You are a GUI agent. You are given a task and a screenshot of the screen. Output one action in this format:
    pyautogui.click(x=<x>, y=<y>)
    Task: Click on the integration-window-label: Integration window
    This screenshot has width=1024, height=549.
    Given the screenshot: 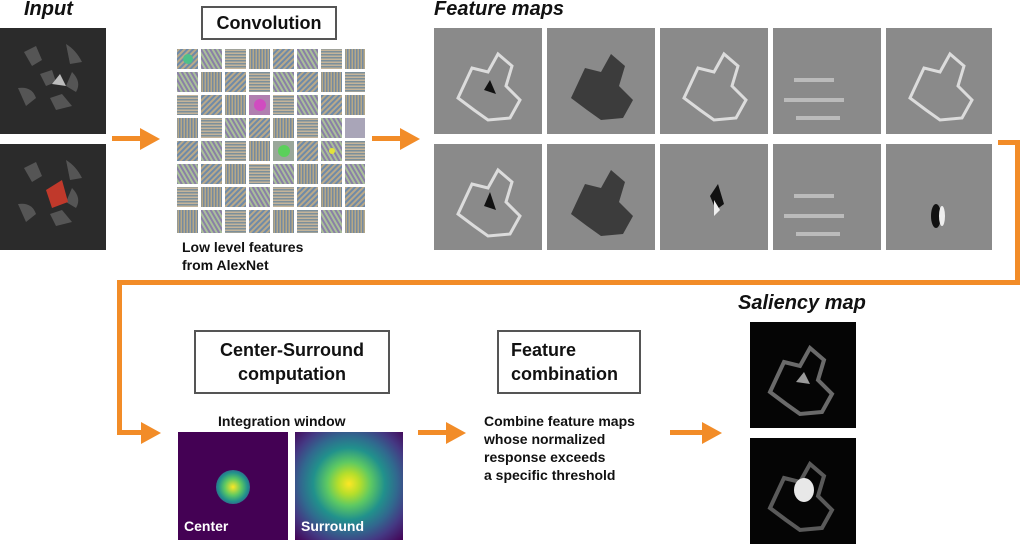 What is the action you would take?
    pyautogui.click(x=282, y=421)
    